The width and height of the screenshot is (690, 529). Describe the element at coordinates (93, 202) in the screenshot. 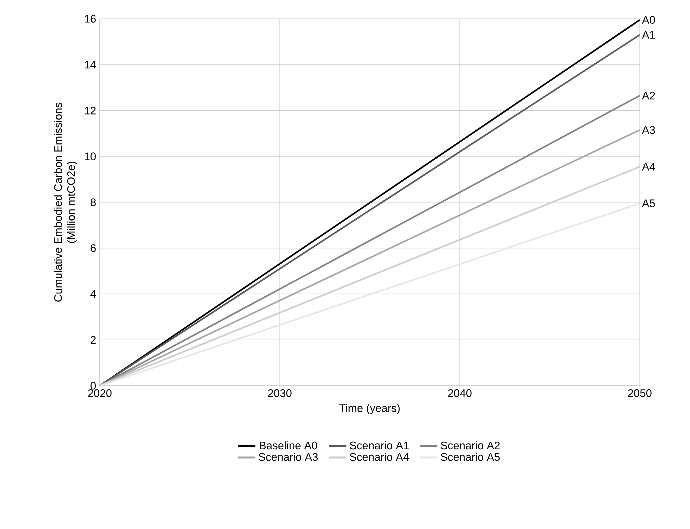

I see `y-tick-label: 8` at that location.